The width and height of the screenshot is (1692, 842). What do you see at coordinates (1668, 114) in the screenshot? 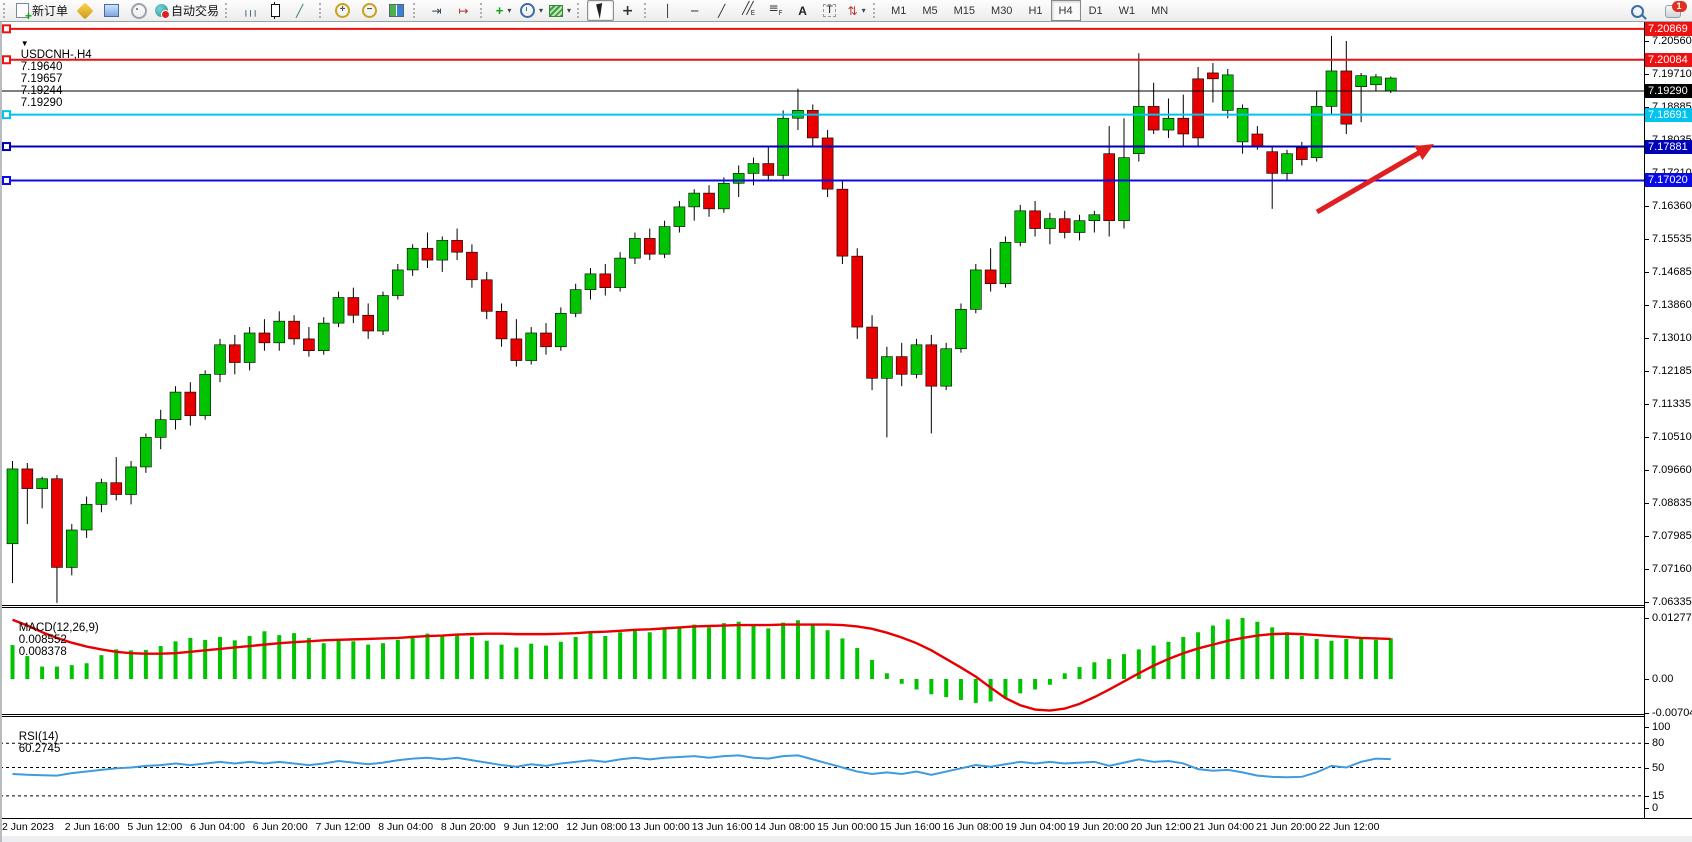
I see `price-line-label: 7.18691` at bounding box center [1668, 114].